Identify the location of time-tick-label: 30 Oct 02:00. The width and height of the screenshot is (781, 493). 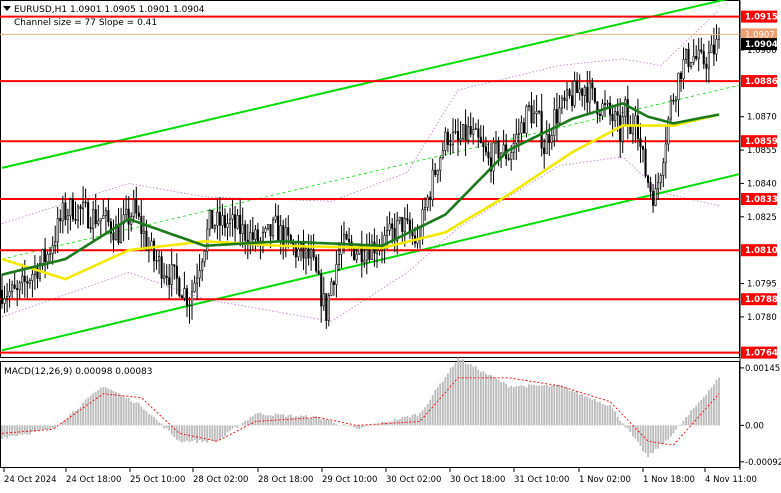
(413, 480).